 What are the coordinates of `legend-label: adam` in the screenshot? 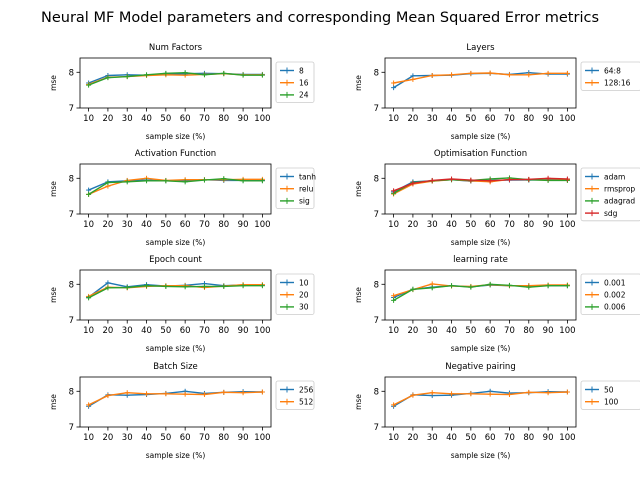 It's located at (614, 176).